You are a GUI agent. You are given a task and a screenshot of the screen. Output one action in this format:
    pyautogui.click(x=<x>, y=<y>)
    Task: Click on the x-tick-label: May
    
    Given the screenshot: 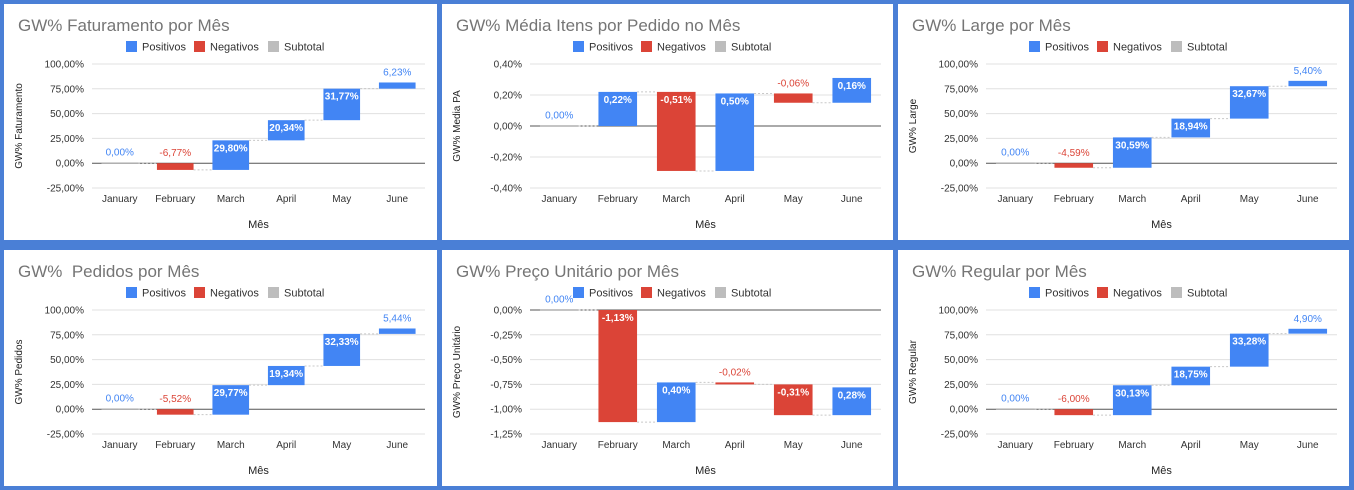 What is the action you would take?
    pyautogui.click(x=793, y=445)
    